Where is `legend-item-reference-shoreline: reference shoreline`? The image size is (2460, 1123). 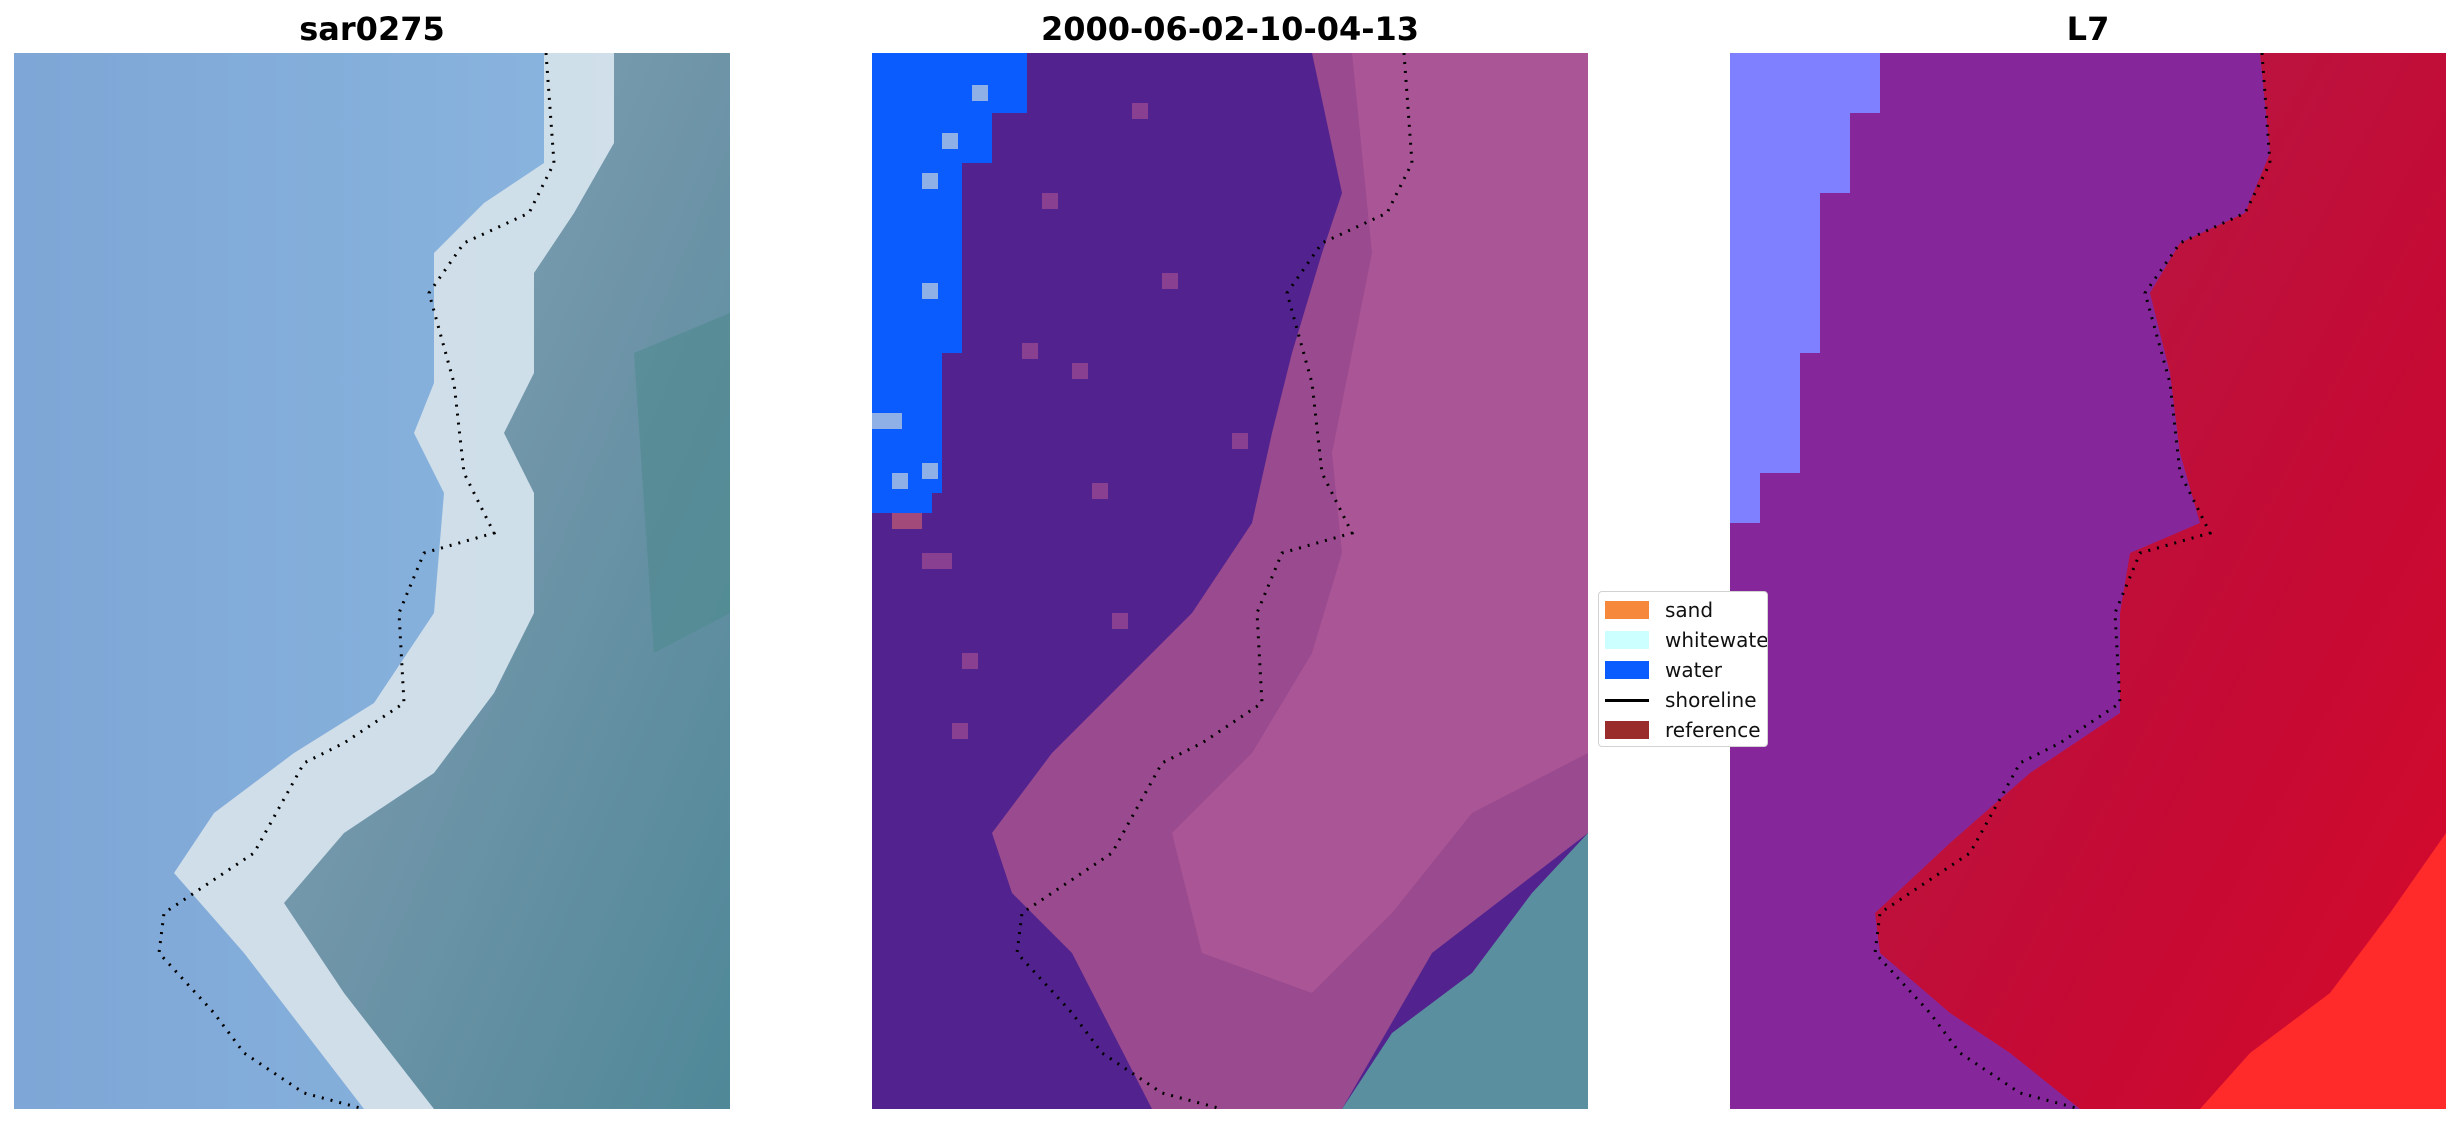
legend-item-reference-shoreline: reference shoreline is located at coordinates (1686, 730).